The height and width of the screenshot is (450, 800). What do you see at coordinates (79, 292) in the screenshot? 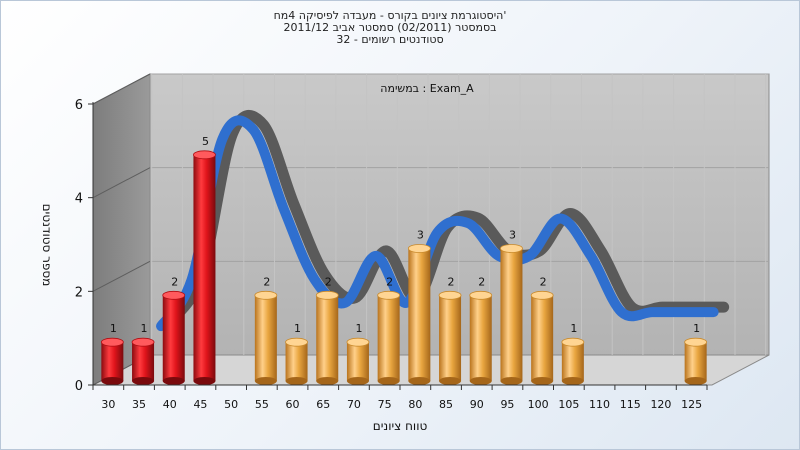
I see `y-tick-label-2: 2` at bounding box center [79, 292].